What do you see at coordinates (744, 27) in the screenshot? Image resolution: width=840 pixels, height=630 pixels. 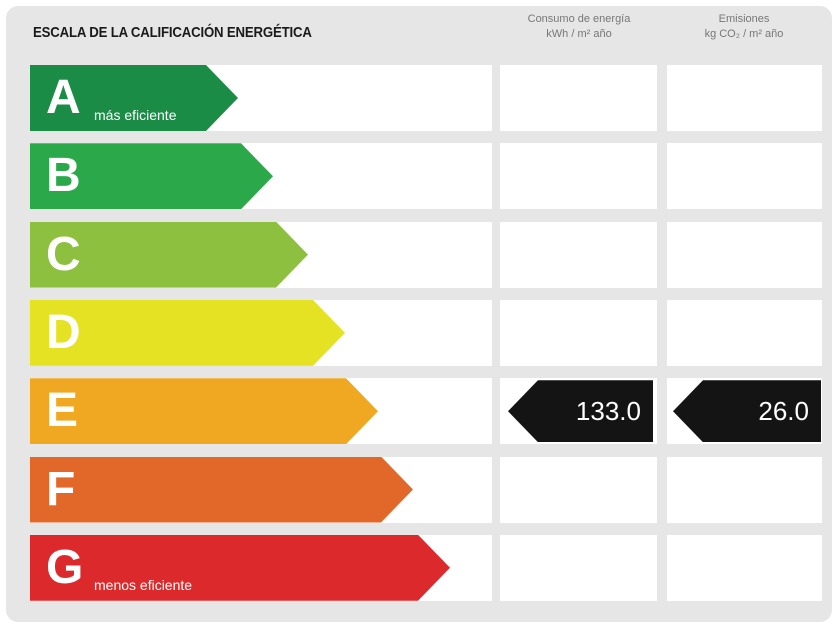 I see `emissions-header: Emisiones kg CO₂ / m² año` at bounding box center [744, 27].